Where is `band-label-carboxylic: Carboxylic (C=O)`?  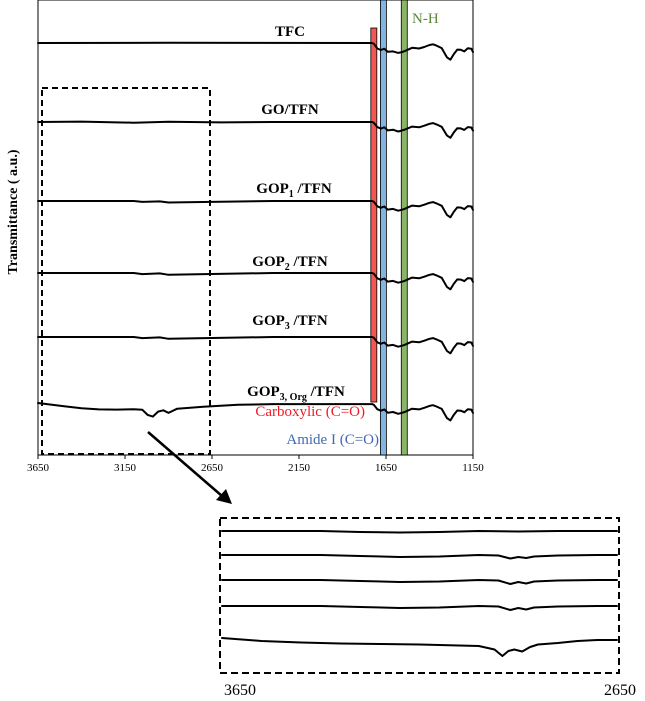
band-label-carboxylic: Carboxylic (C=O) is located at coordinates (310, 412).